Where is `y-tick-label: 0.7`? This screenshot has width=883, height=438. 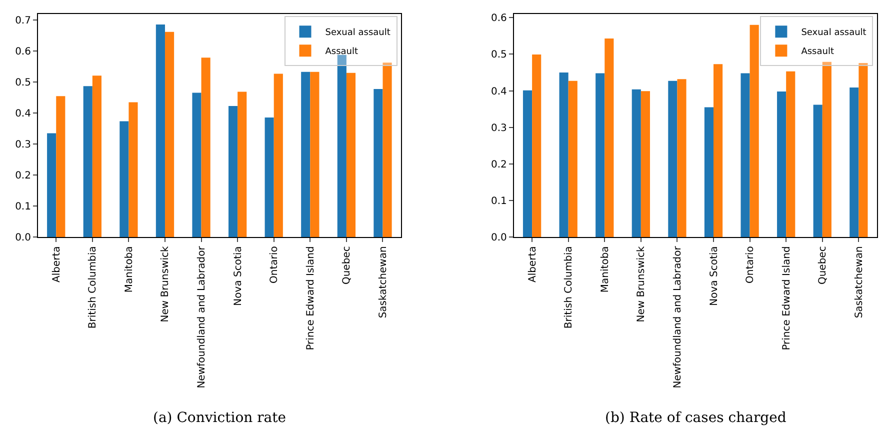 y-tick-label: 0.7 is located at coordinates (23, 21).